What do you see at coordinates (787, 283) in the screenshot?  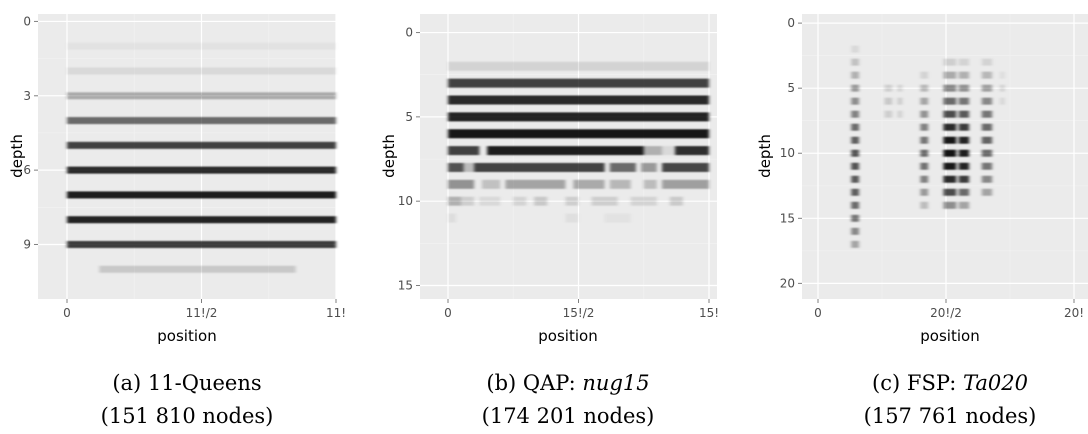 I see `y-tick-label: 20` at bounding box center [787, 283].